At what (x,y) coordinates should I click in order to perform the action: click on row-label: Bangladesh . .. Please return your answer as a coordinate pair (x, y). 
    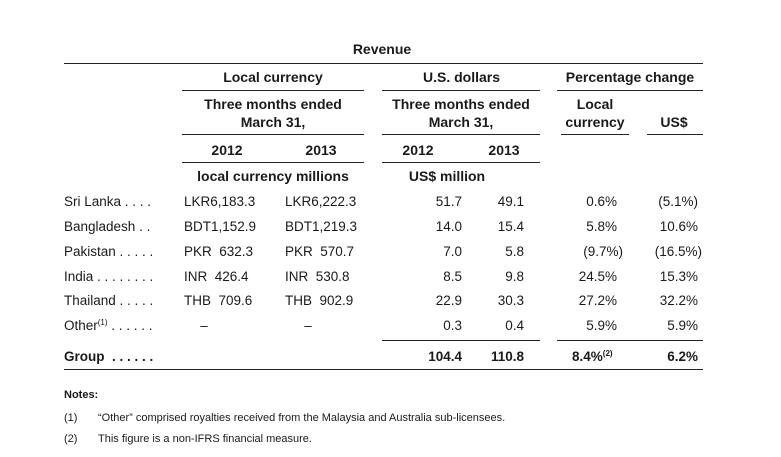
    Looking at the image, I should click on (107, 226).